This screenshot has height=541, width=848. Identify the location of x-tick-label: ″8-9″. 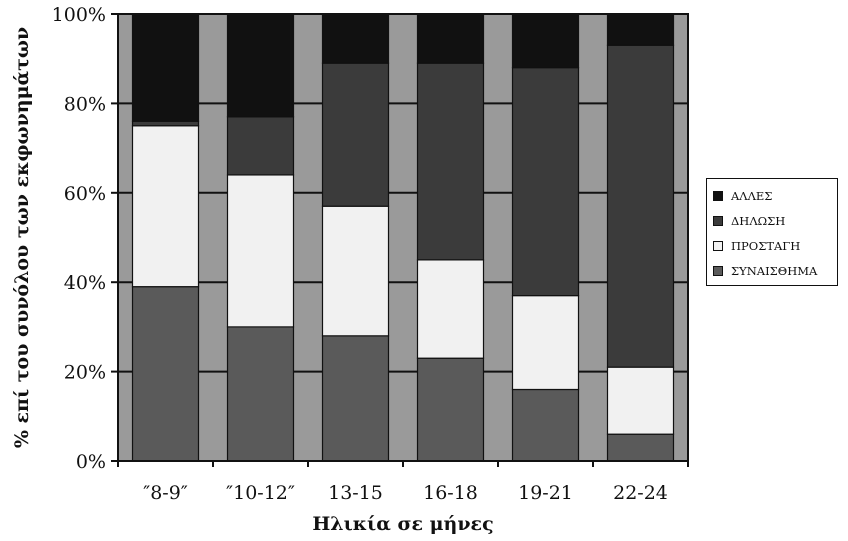
(165, 493).